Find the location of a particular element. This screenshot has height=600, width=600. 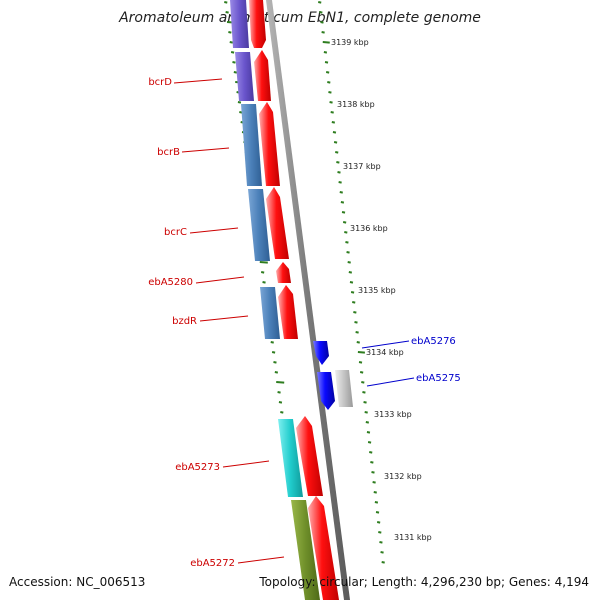

class-band-bcrD is located at coordinates (244, 76).